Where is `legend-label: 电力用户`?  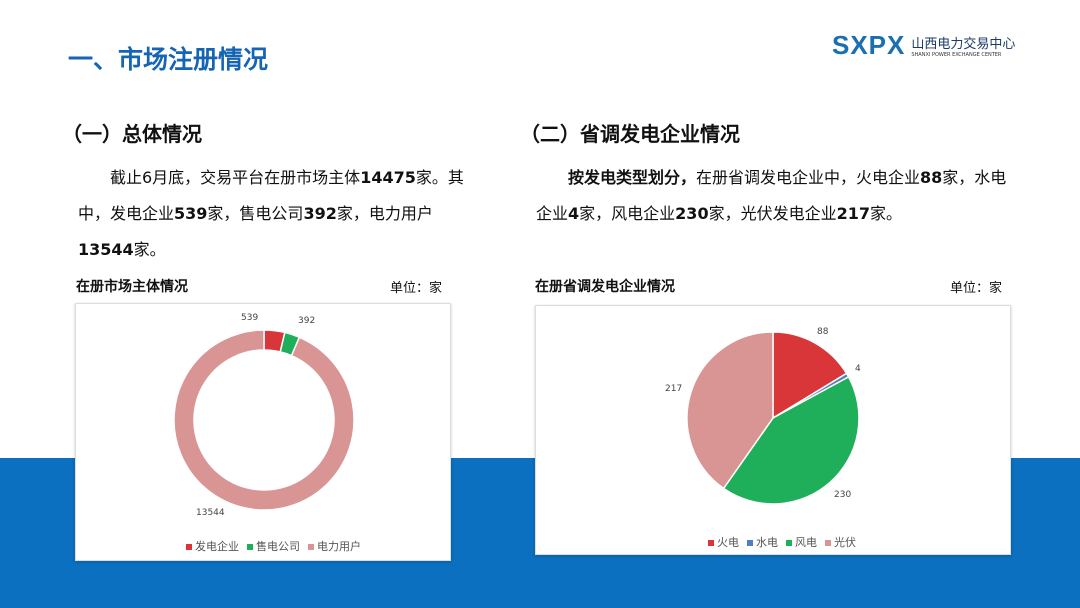 legend-label: 电力用户 is located at coordinates (339, 546).